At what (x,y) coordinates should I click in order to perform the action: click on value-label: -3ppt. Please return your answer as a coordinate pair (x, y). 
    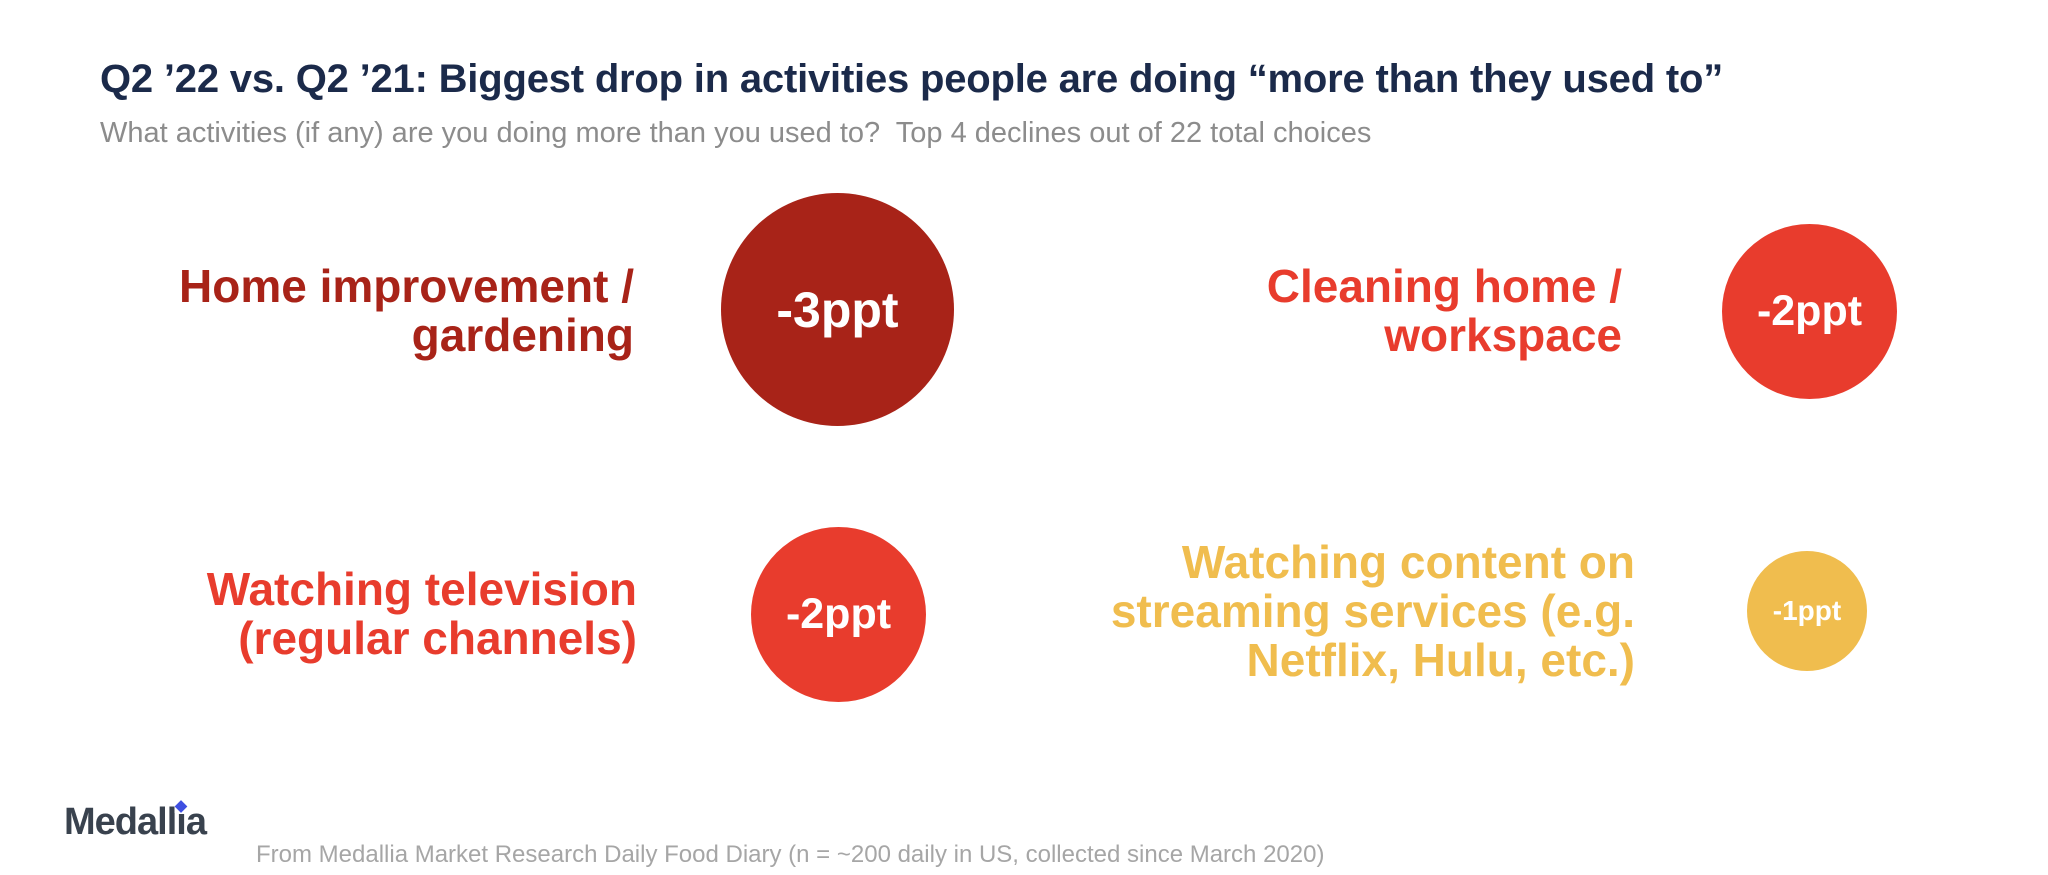
    Looking at the image, I should click on (837, 309).